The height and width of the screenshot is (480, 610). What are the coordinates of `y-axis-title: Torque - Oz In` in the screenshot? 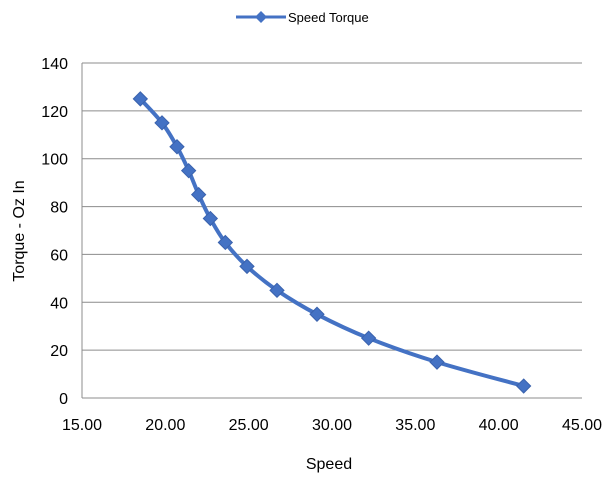 It's located at (19, 230).